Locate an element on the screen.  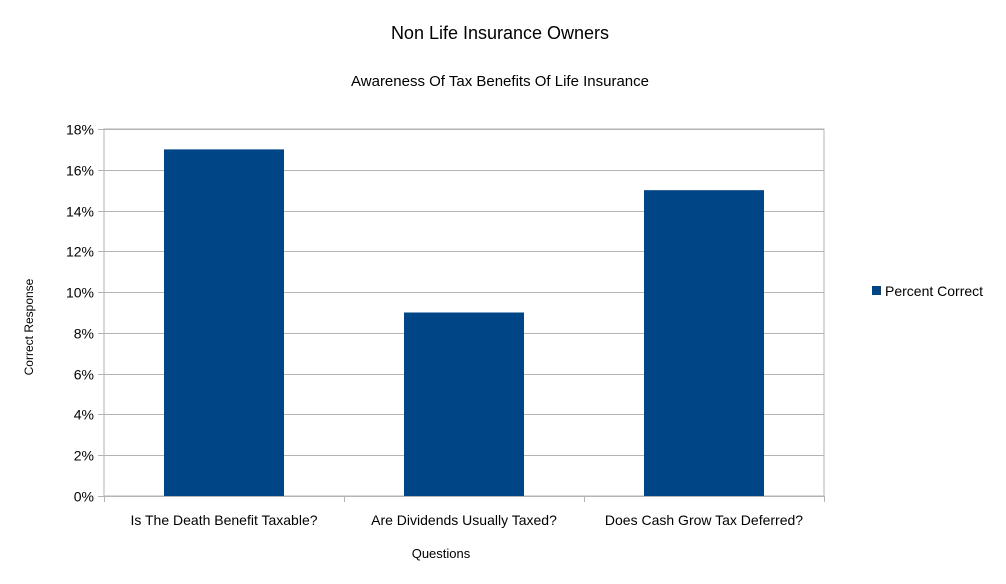
y-tick-label: 16% is located at coordinates (80, 171).